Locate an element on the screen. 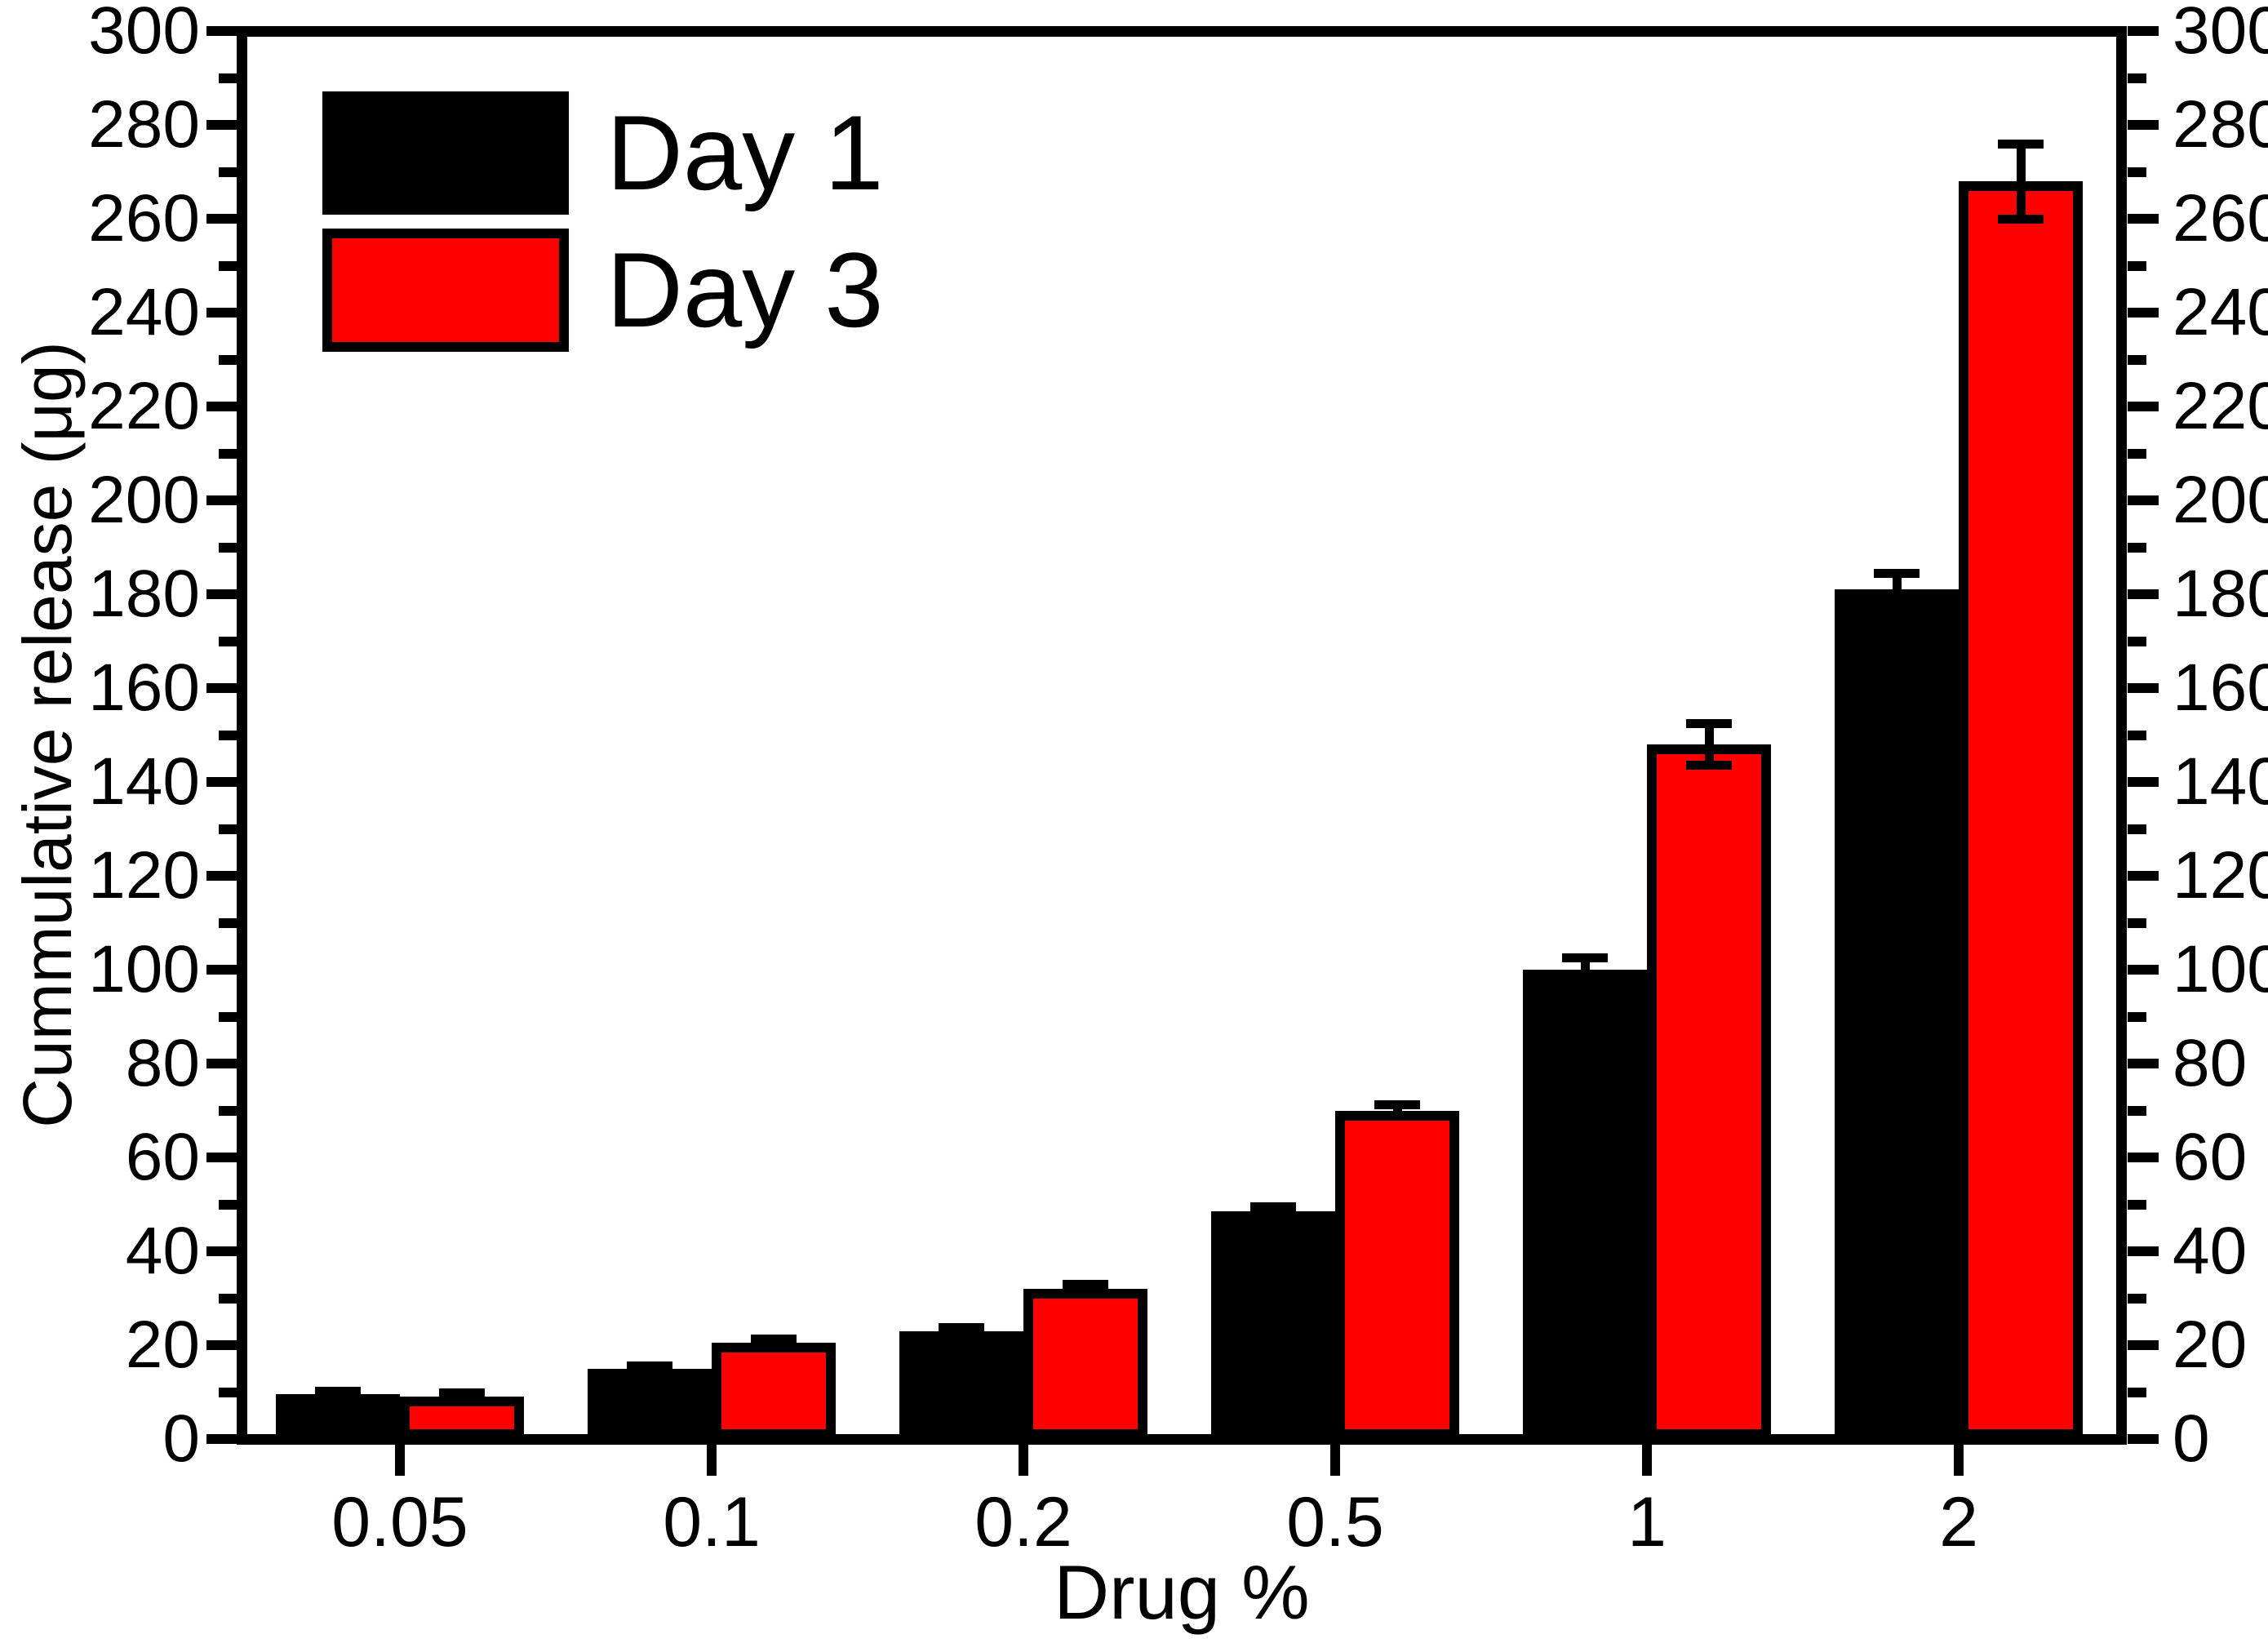 The width and height of the screenshot is (2268, 1639). y-tick-label-right: 180 is located at coordinates (2220, 594).